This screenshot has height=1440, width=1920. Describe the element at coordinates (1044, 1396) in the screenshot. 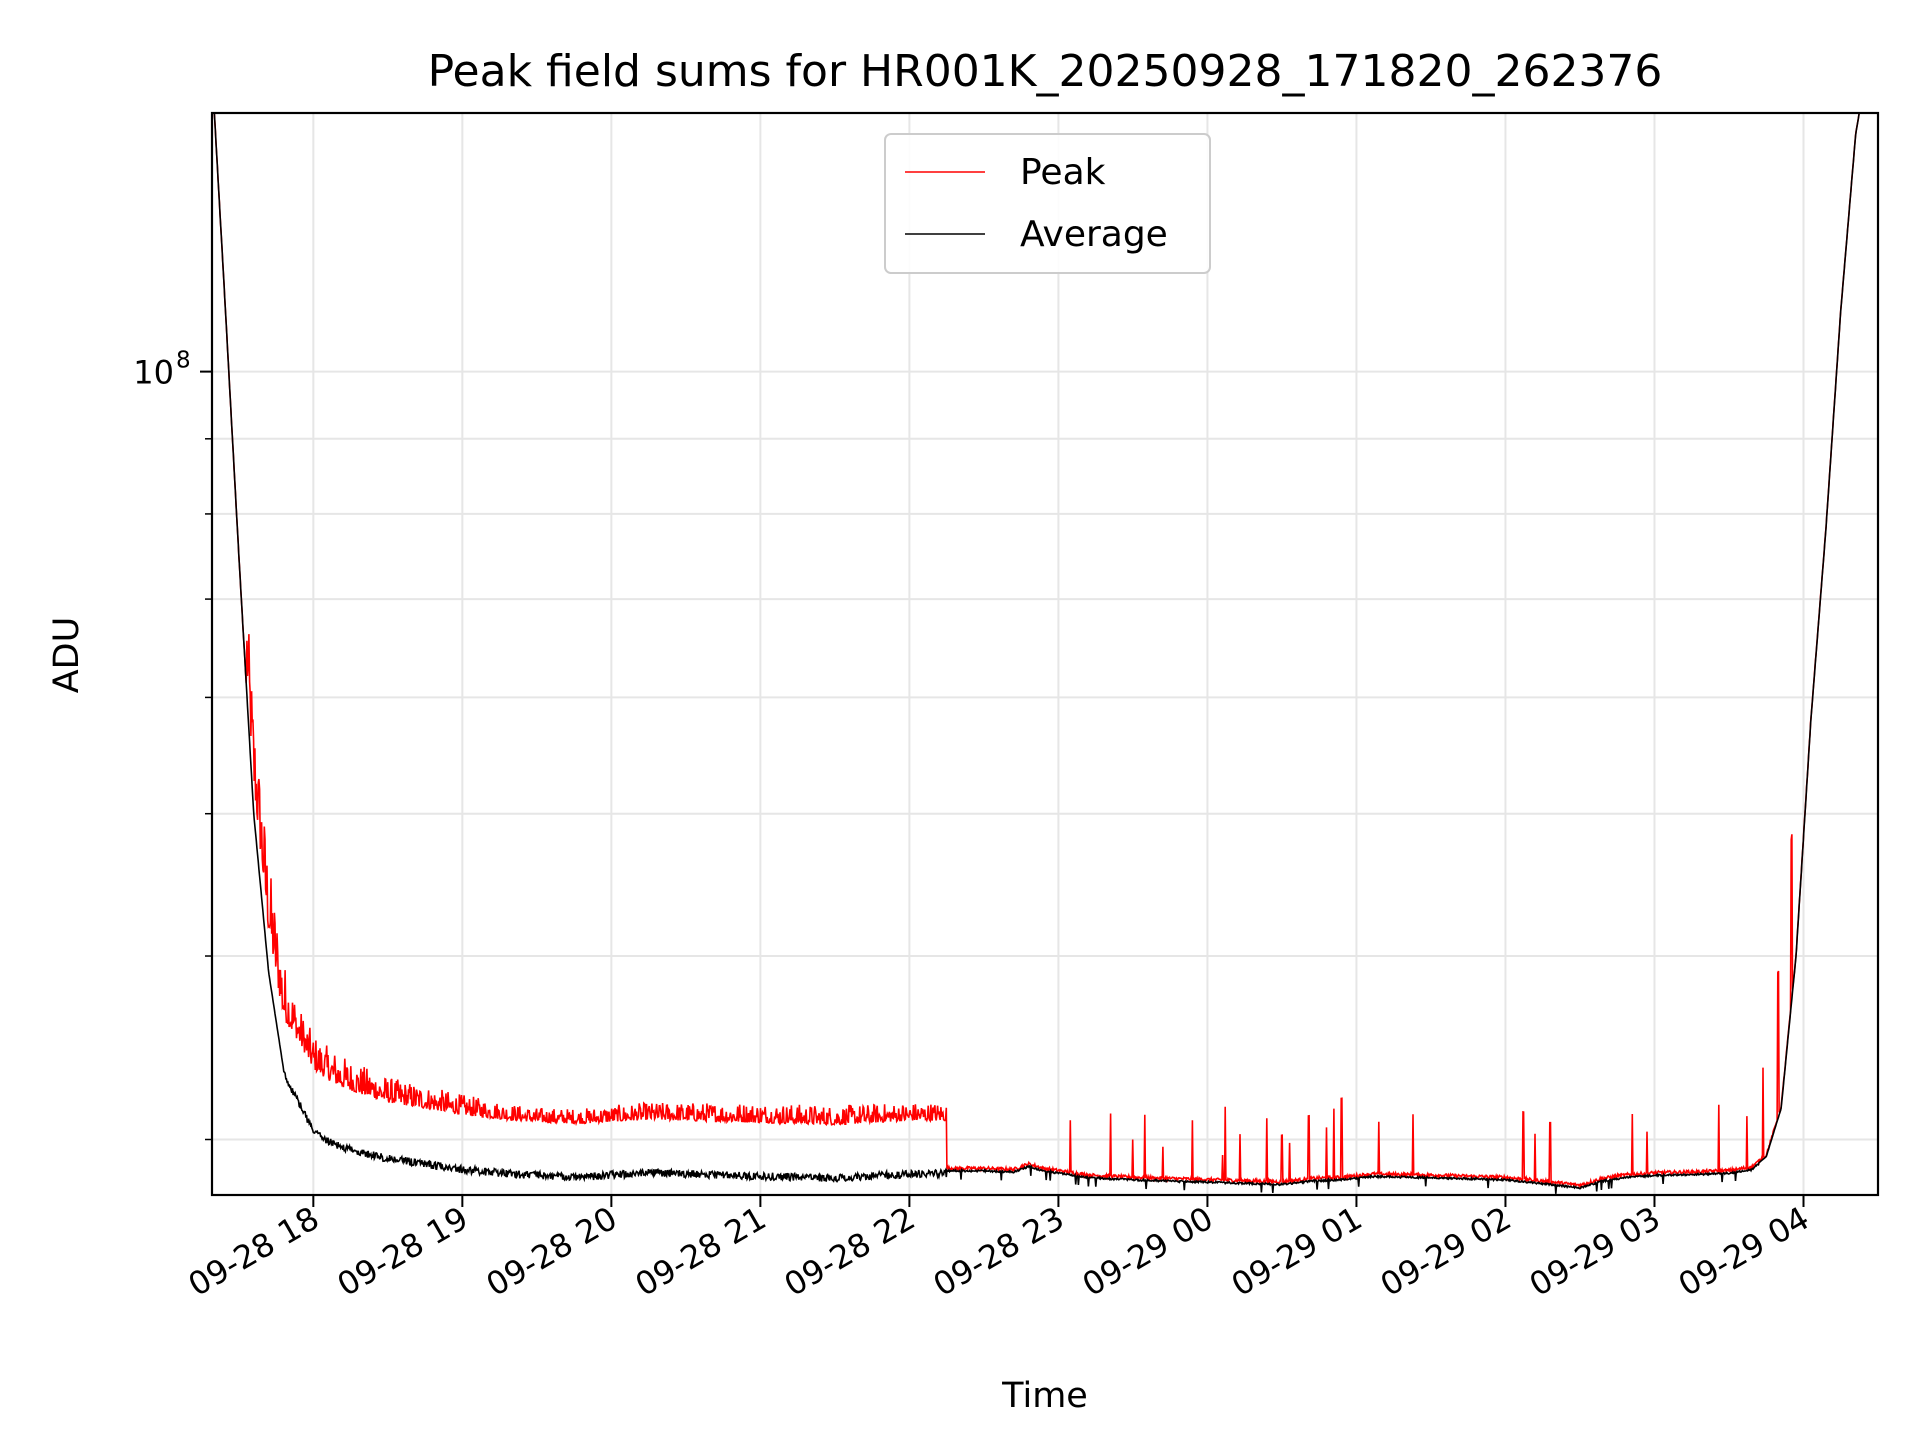

I see `x-axis-label: Time` at that location.